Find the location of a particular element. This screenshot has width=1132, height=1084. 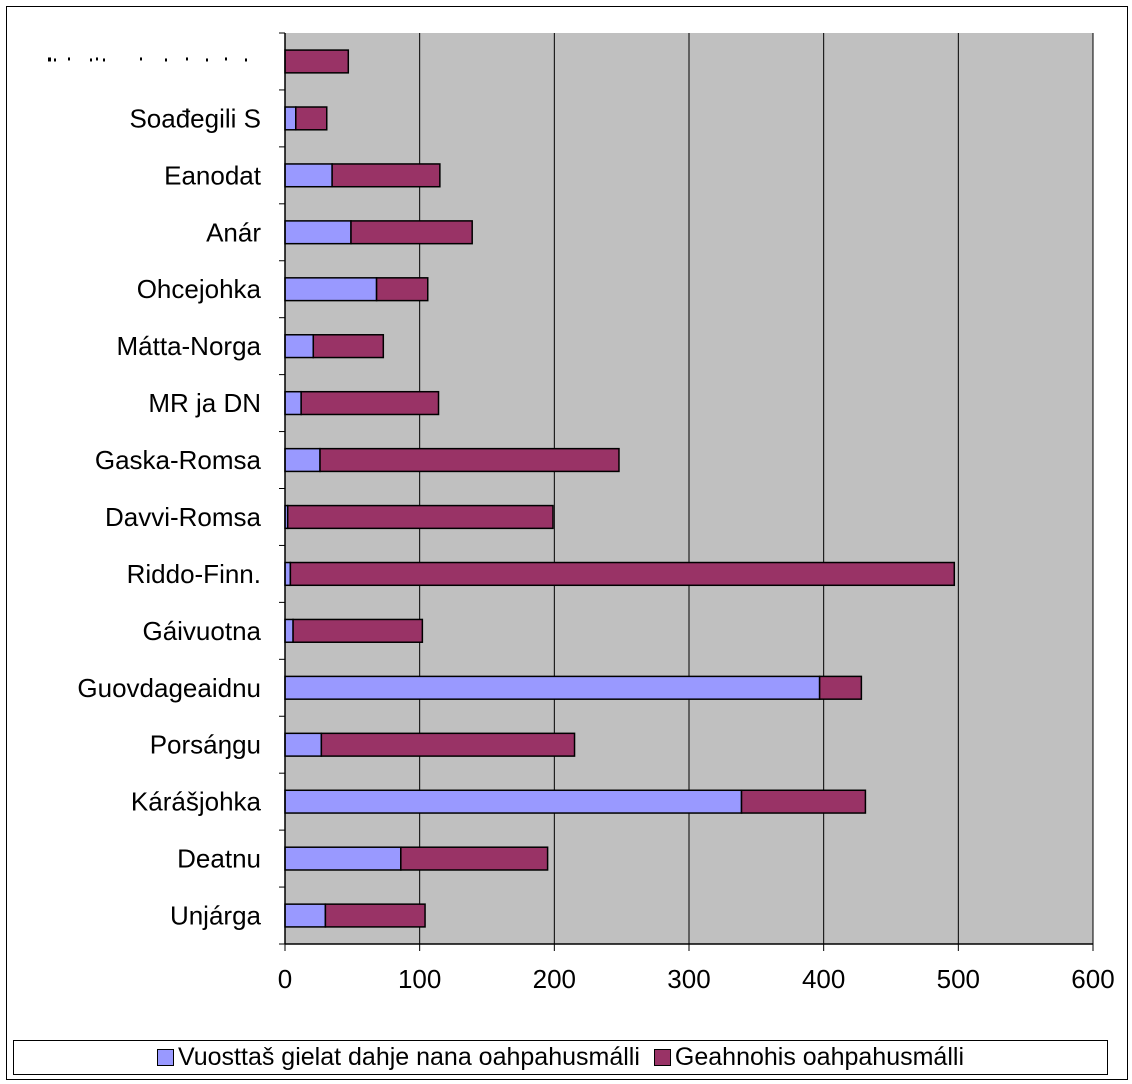

category-label-8: Gaska-Romsa is located at coordinates (178, 460).